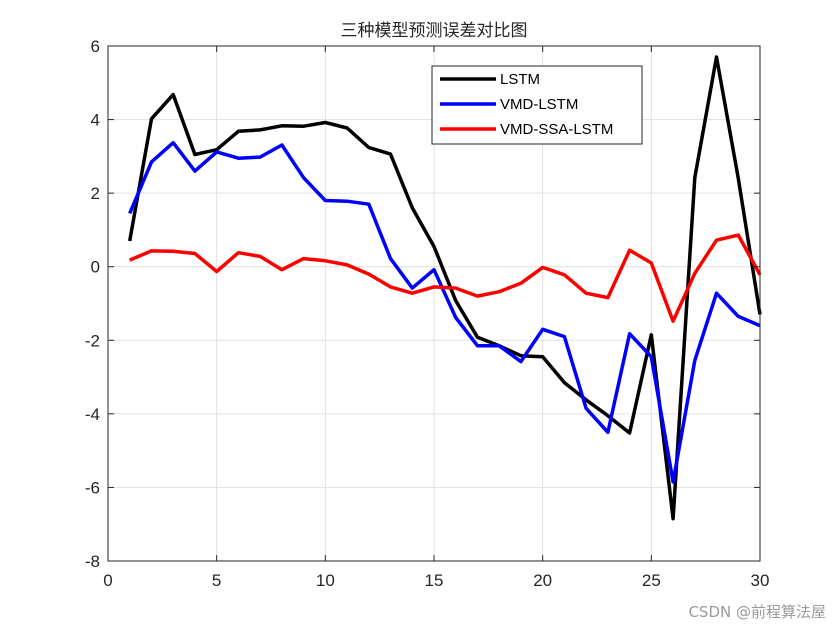 The image size is (840, 630). Describe the element at coordinates (542, 580) in the screenshot. I see `x-tick-label: 20` at that location.